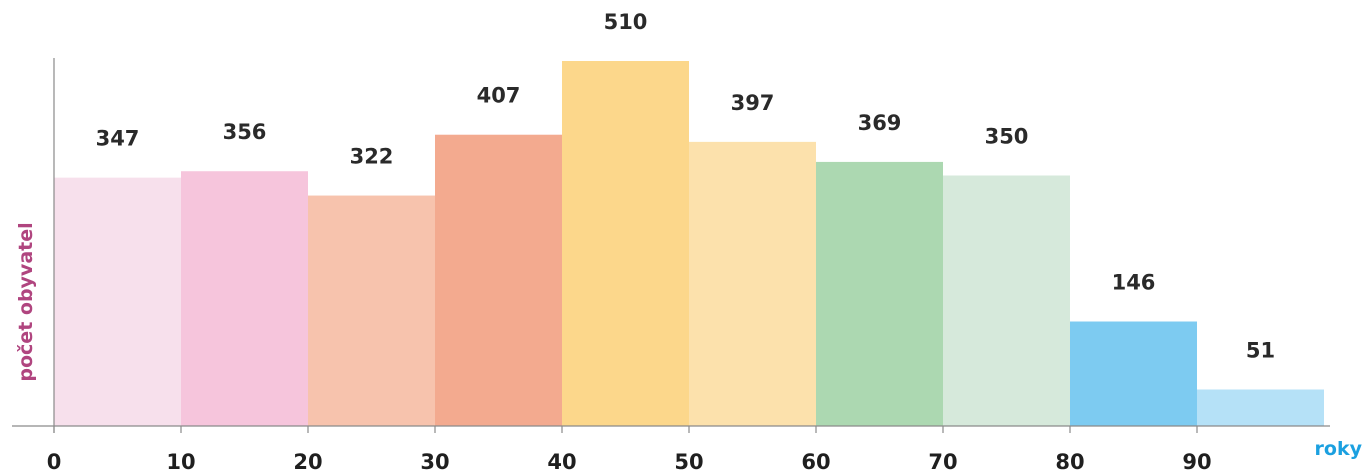  I want to click on x-tick-label-90: 90, so click(1196, 461).